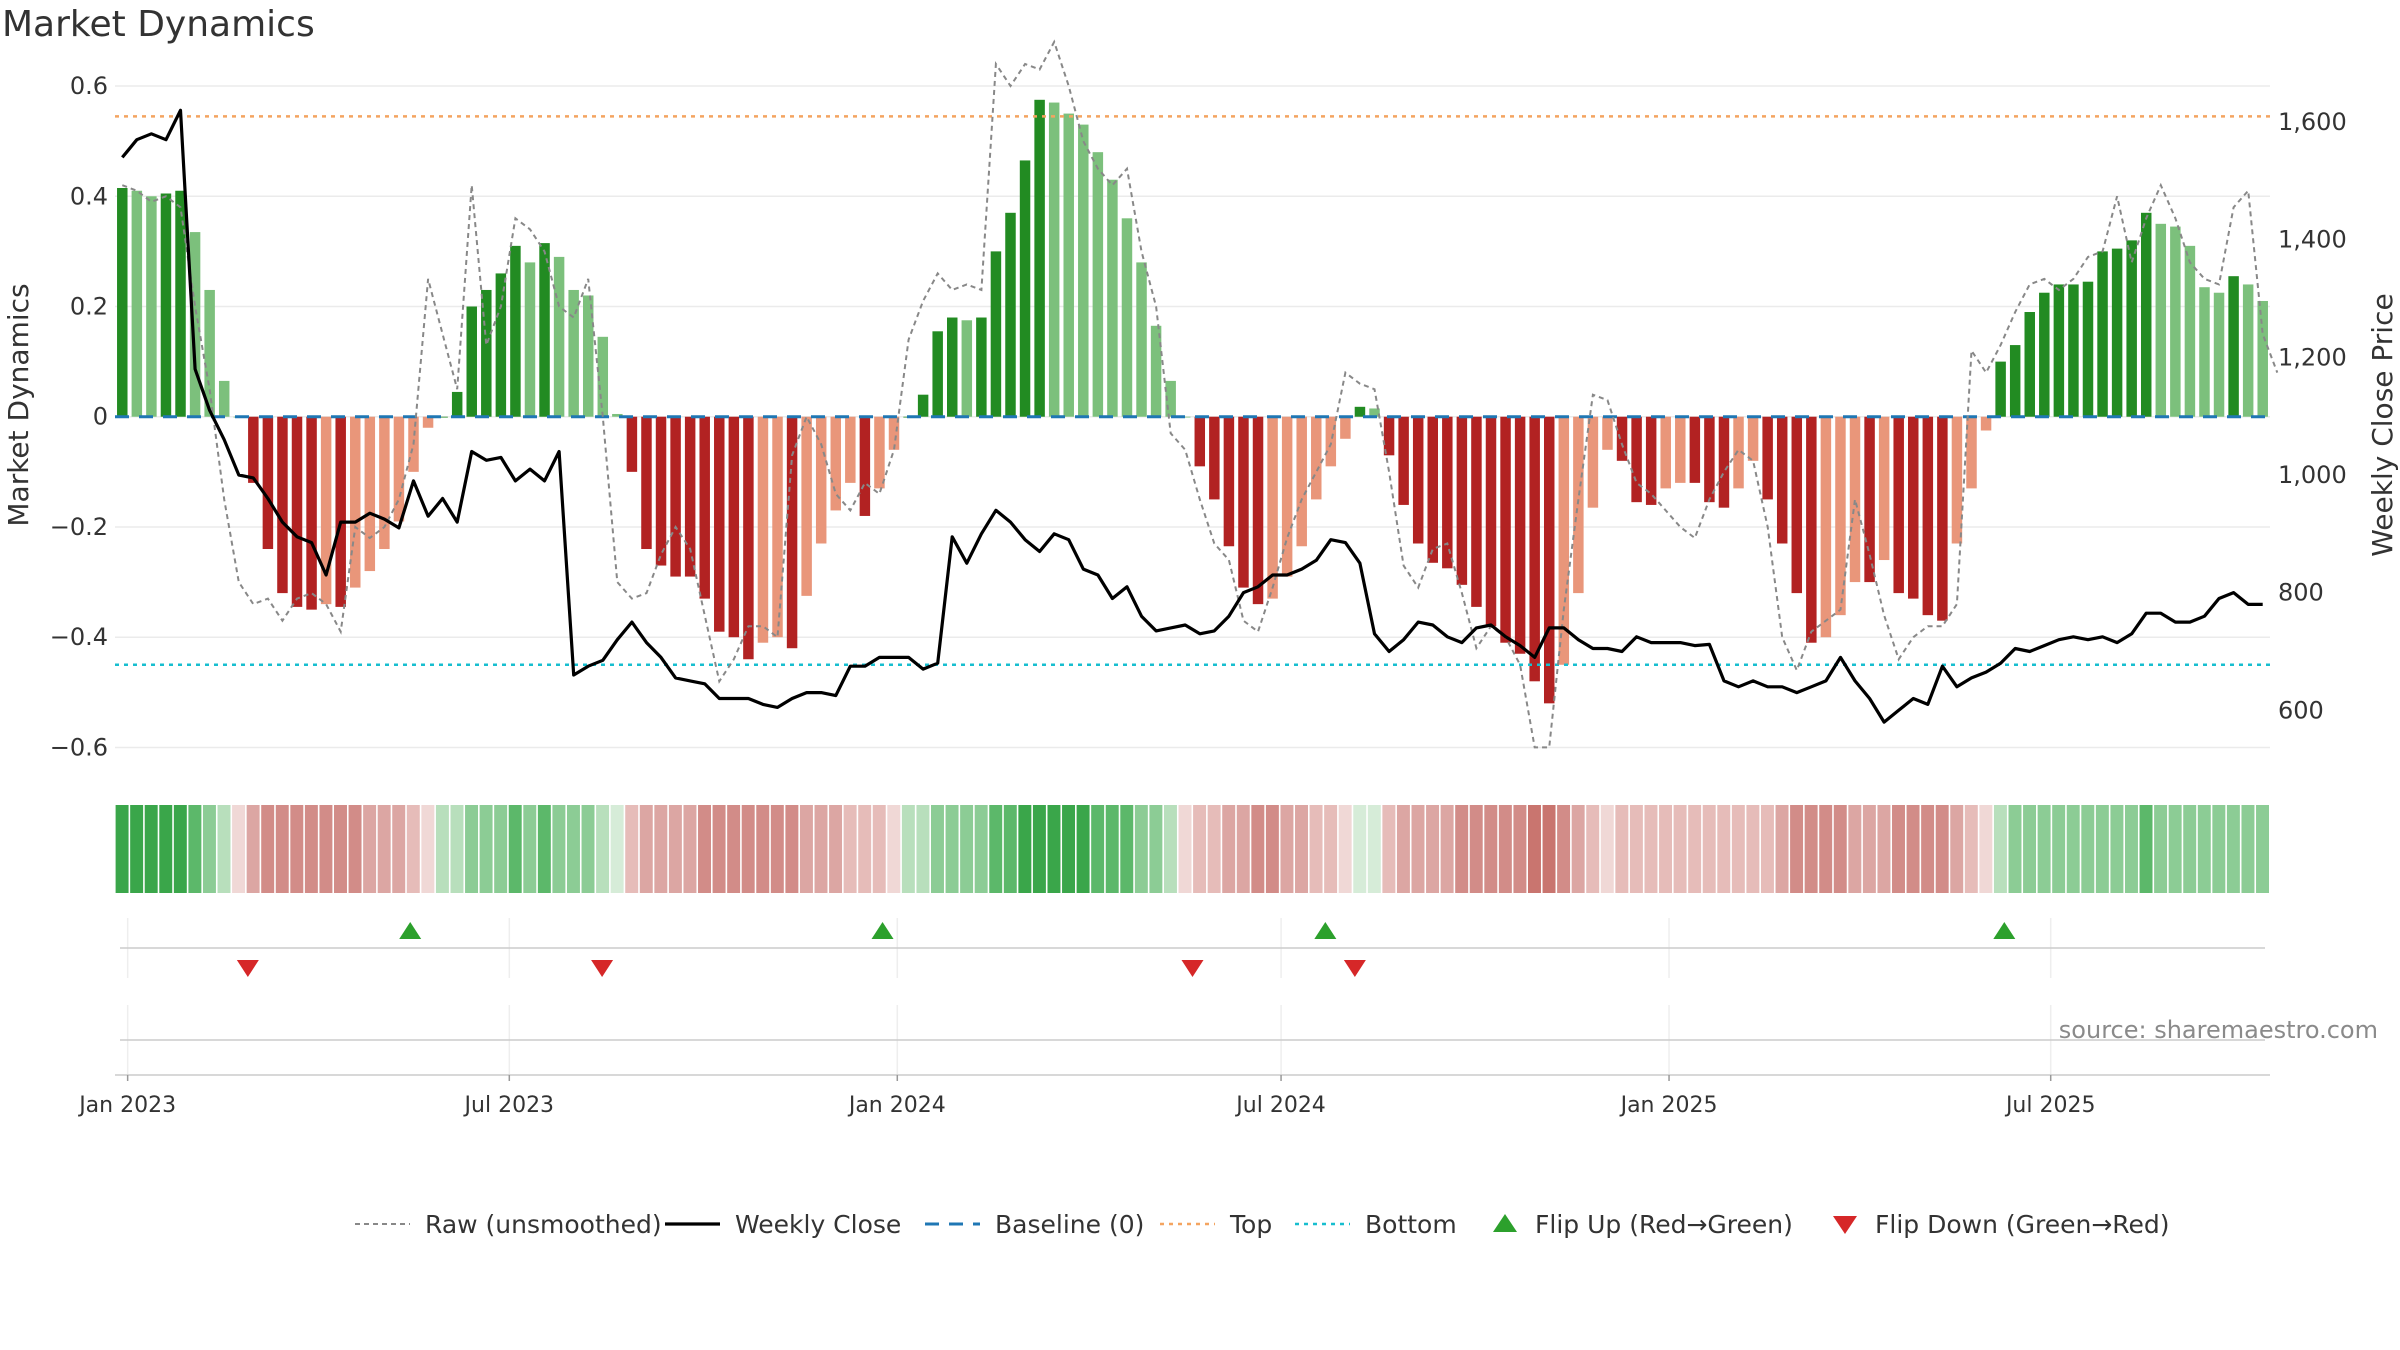 The height and width of the screenshot is (1350, 2400). I want to click on legend-label: Baseline (0), so click(1069, 1224).